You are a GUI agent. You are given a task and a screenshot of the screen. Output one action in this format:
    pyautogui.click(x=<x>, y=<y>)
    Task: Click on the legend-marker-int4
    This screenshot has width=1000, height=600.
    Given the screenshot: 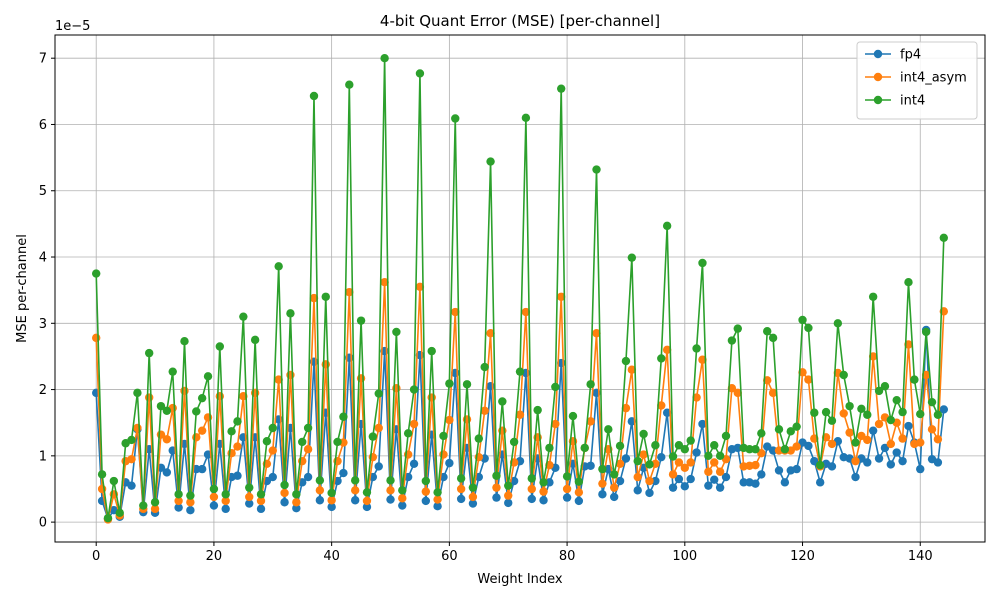 What is the action you would take?
    pyautogui.click(x=878, y=100)
    